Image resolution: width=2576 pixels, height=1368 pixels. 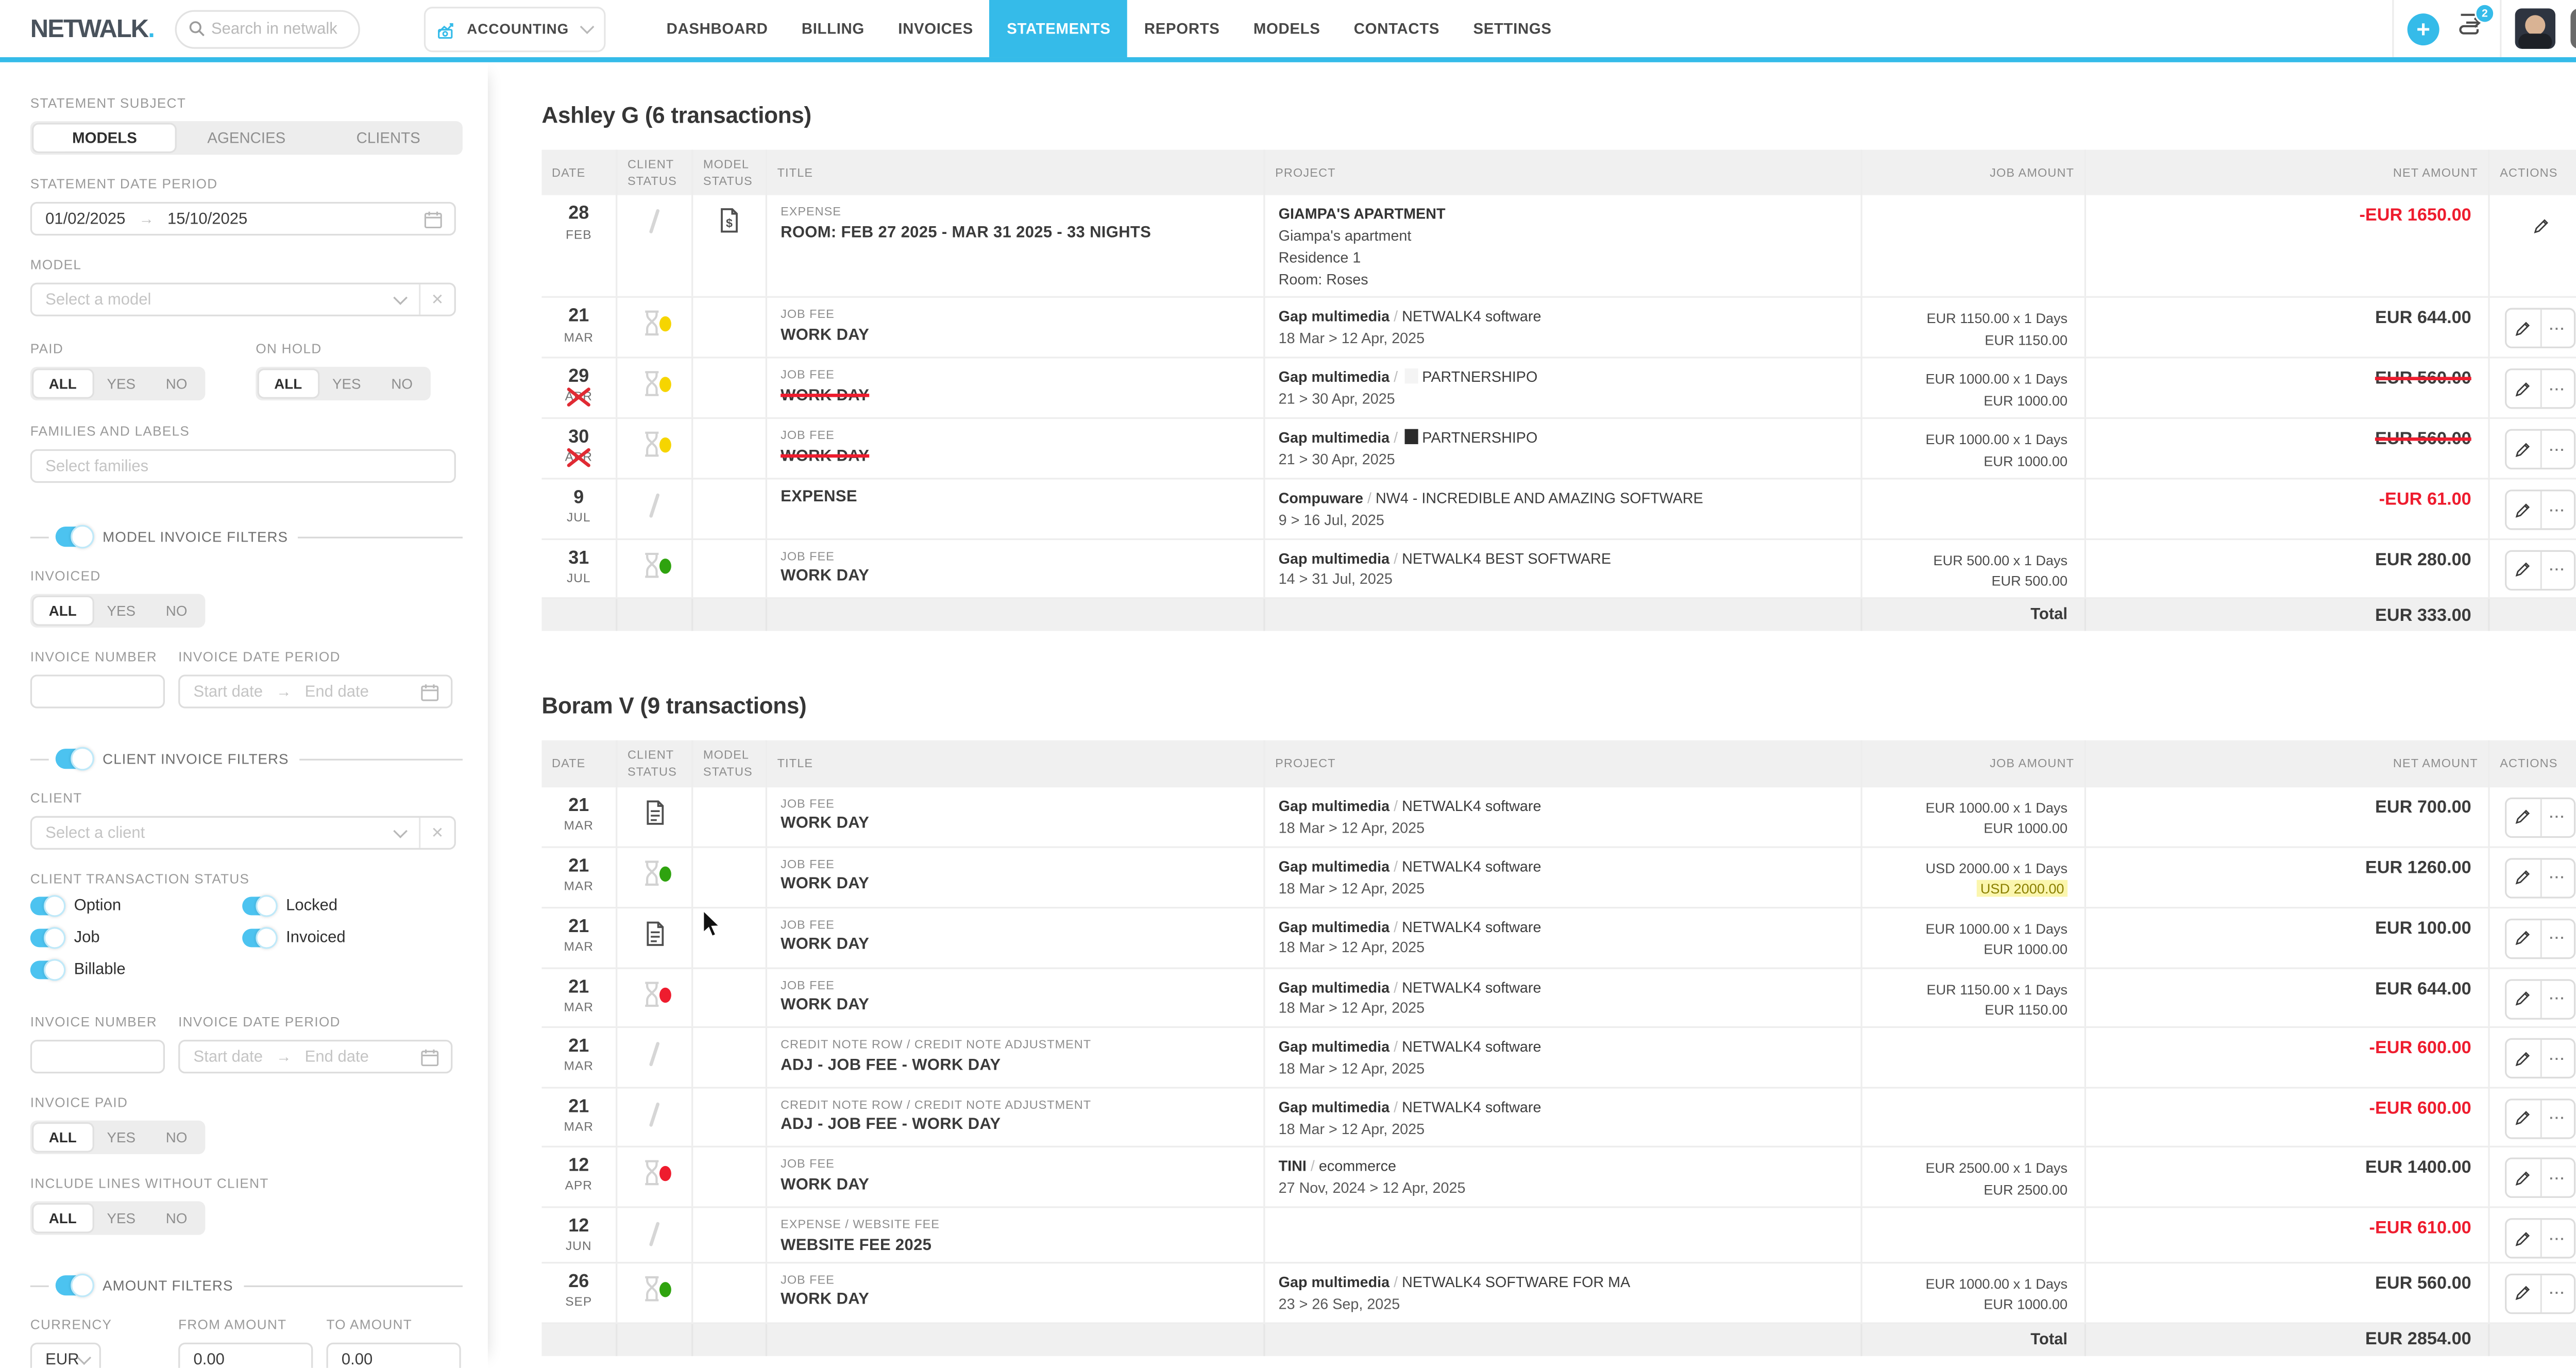 I want to click on nav-item-statements: STATEMENTS, so click(x=1059, y=29).